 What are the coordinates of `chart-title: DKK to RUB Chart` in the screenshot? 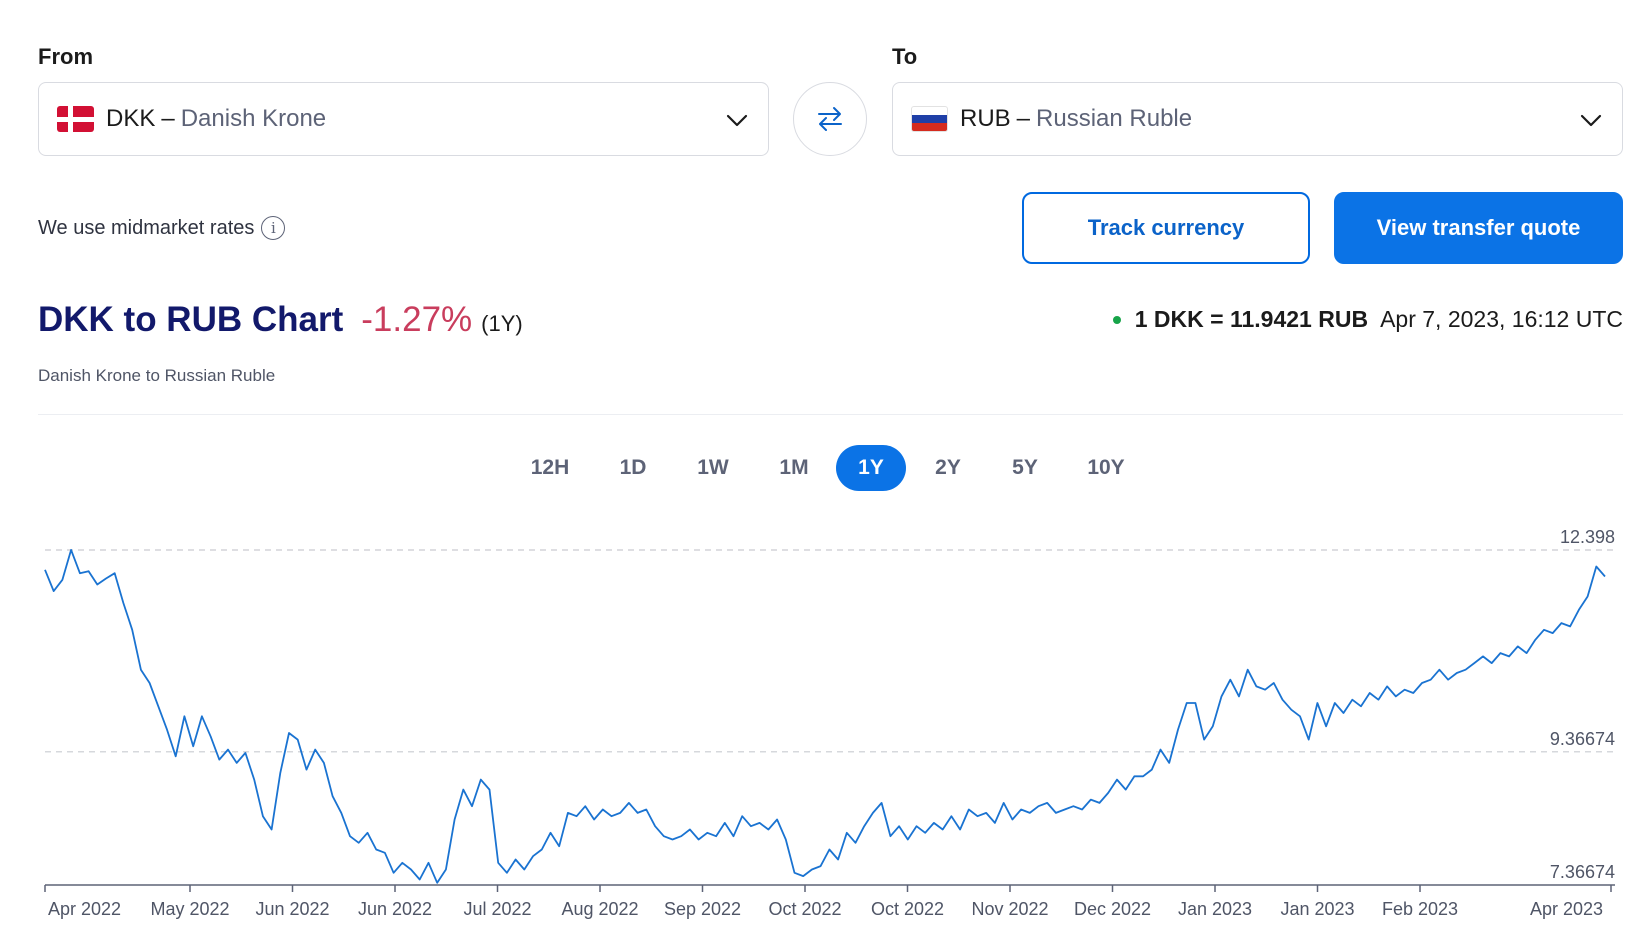 It's located at (191, 319).